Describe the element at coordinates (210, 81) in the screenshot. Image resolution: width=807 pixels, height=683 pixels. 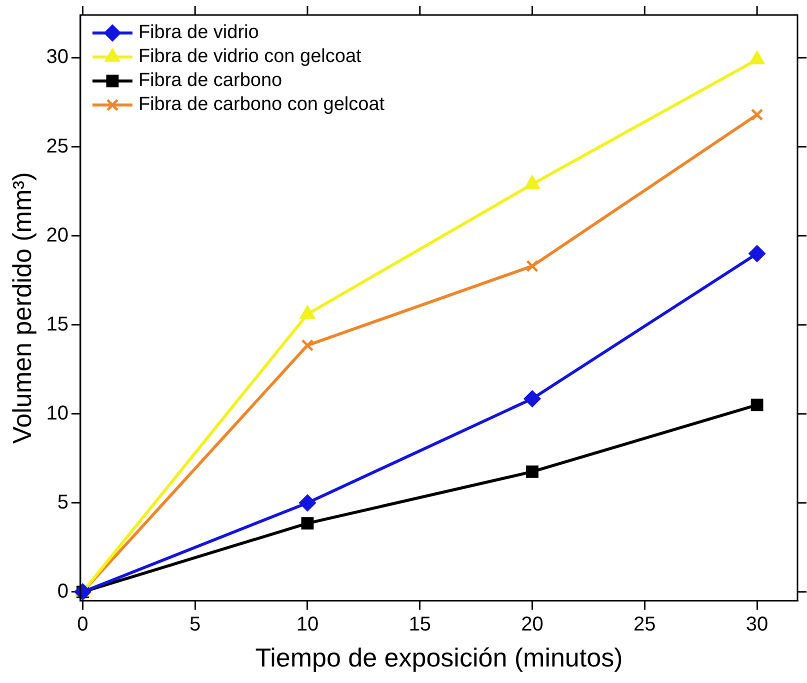
I see `legend-label: Fibra de carbono` at that location.